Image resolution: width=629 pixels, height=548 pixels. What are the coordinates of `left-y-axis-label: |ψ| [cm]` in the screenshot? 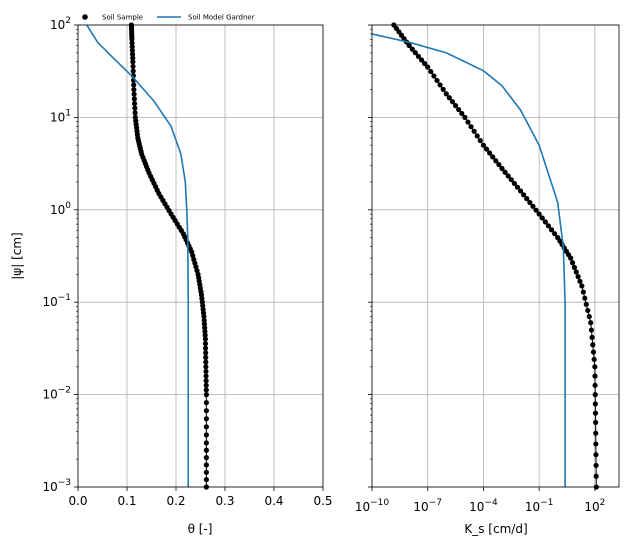 It's located at (17, 255).